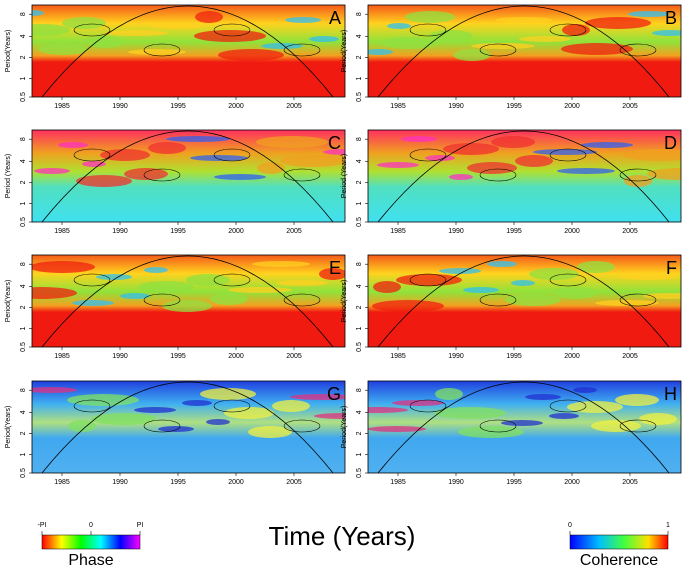  What do you see at coordinates (188, 427) in the screenshot?
I see `frame` at bounding box center [188, 427].